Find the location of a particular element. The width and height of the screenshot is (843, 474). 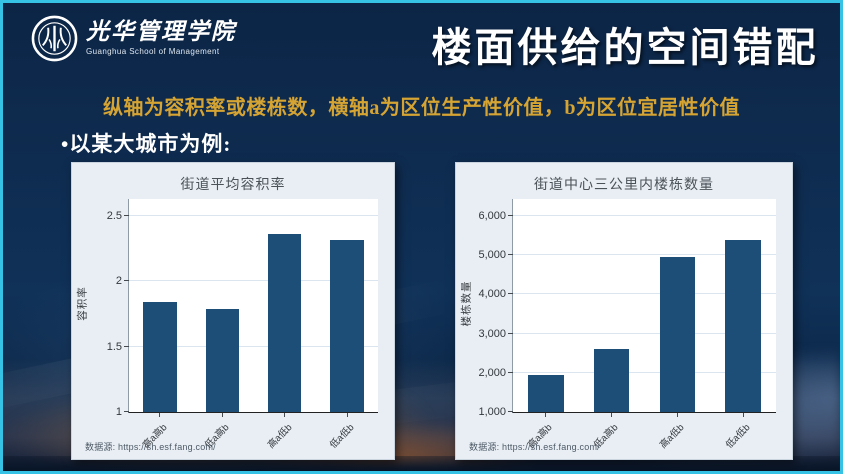

y-tick-label: 2,000 is located at coordinates (492, 372).